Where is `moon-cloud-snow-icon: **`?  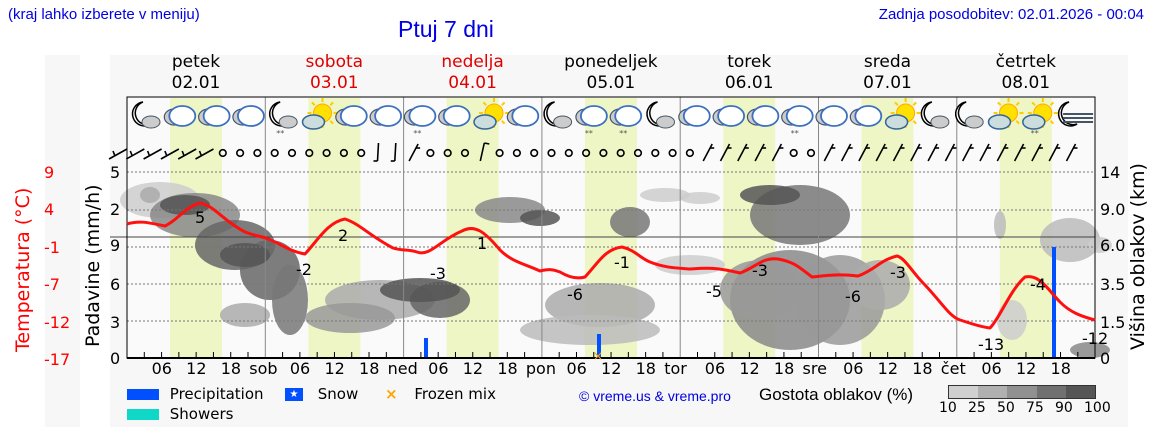 moon-cloud-snow-icon: ** is located at coordinates (283, 119).